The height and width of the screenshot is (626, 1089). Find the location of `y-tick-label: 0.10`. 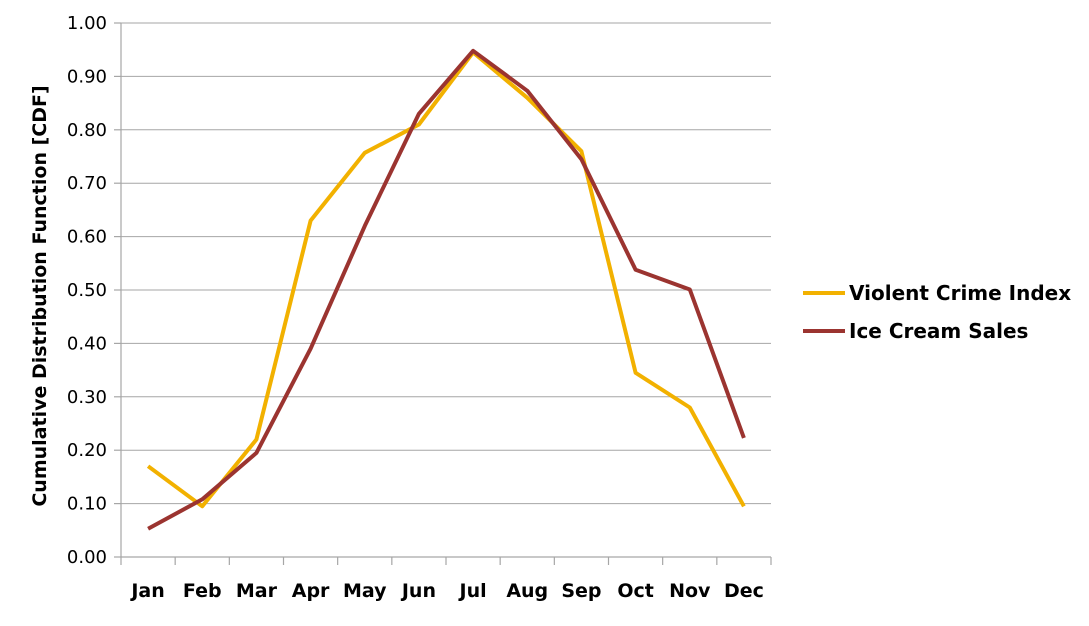

y-tick-label: 0.10 is located at coordinates (87, 504).